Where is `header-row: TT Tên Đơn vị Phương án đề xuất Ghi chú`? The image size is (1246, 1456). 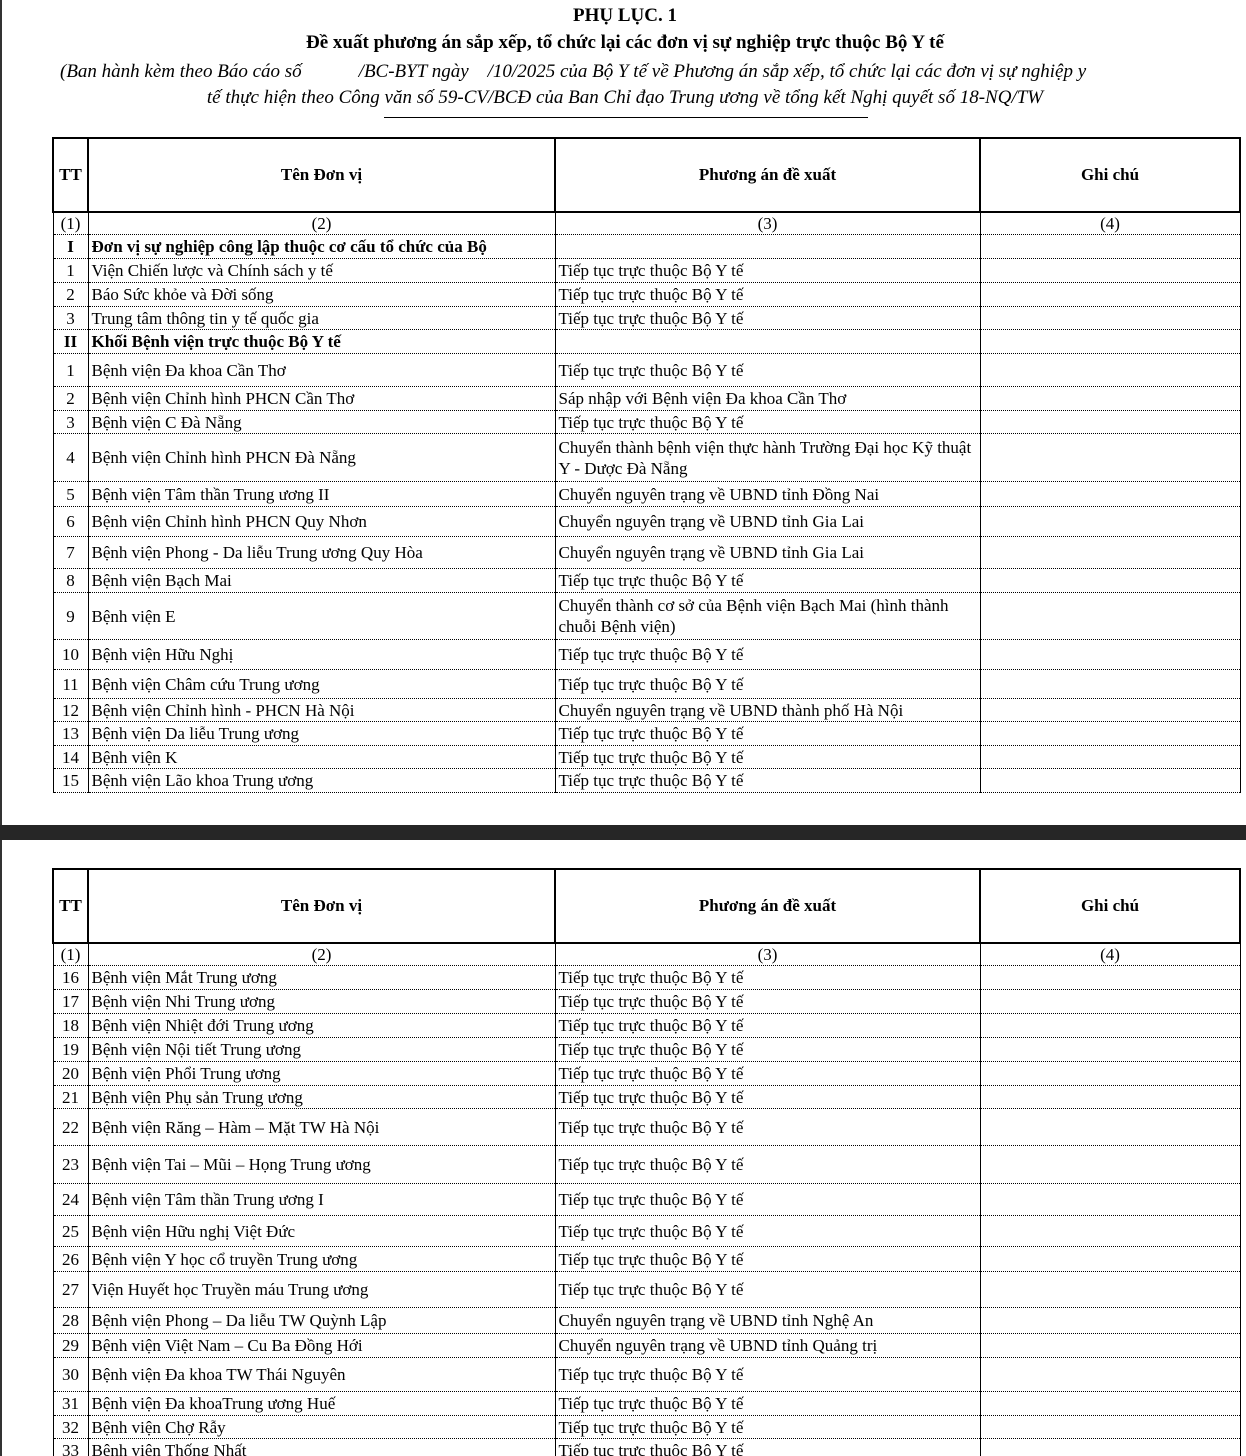 header-row: TT Tên Đơn vị Phương án đề xuất Ghi chú is located at coordinates (646, 906).